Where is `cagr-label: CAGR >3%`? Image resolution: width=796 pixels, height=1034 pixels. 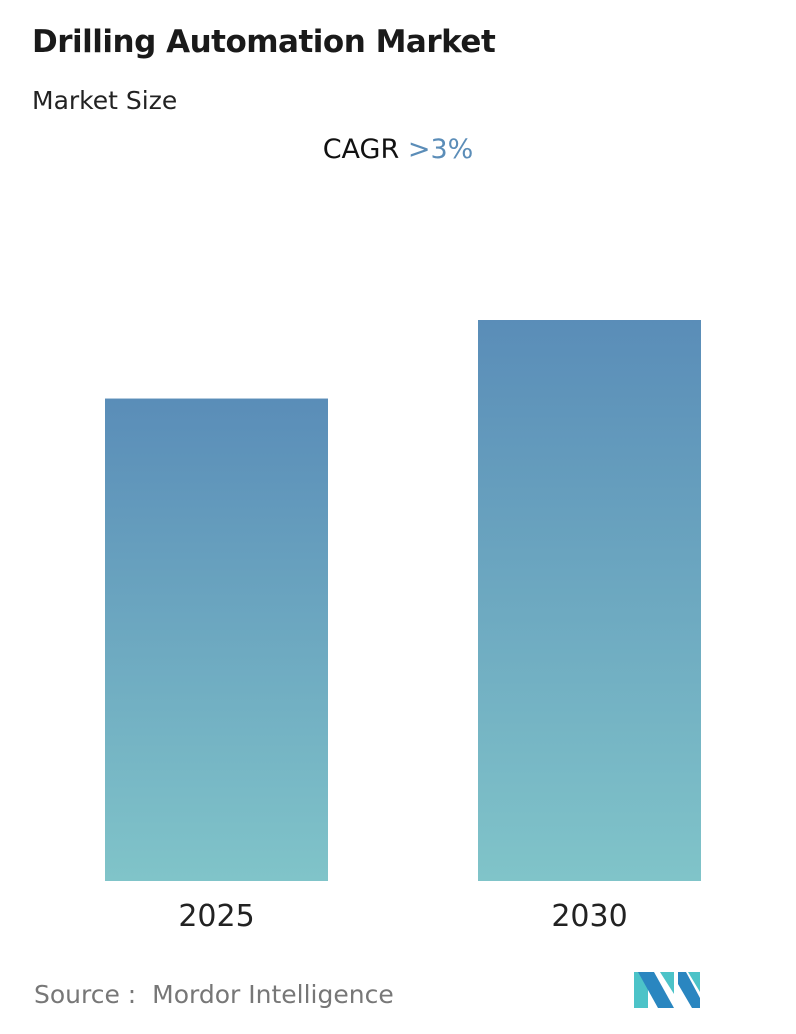
cagr-label: CAGR >3% is located at coordinates (398, 149).